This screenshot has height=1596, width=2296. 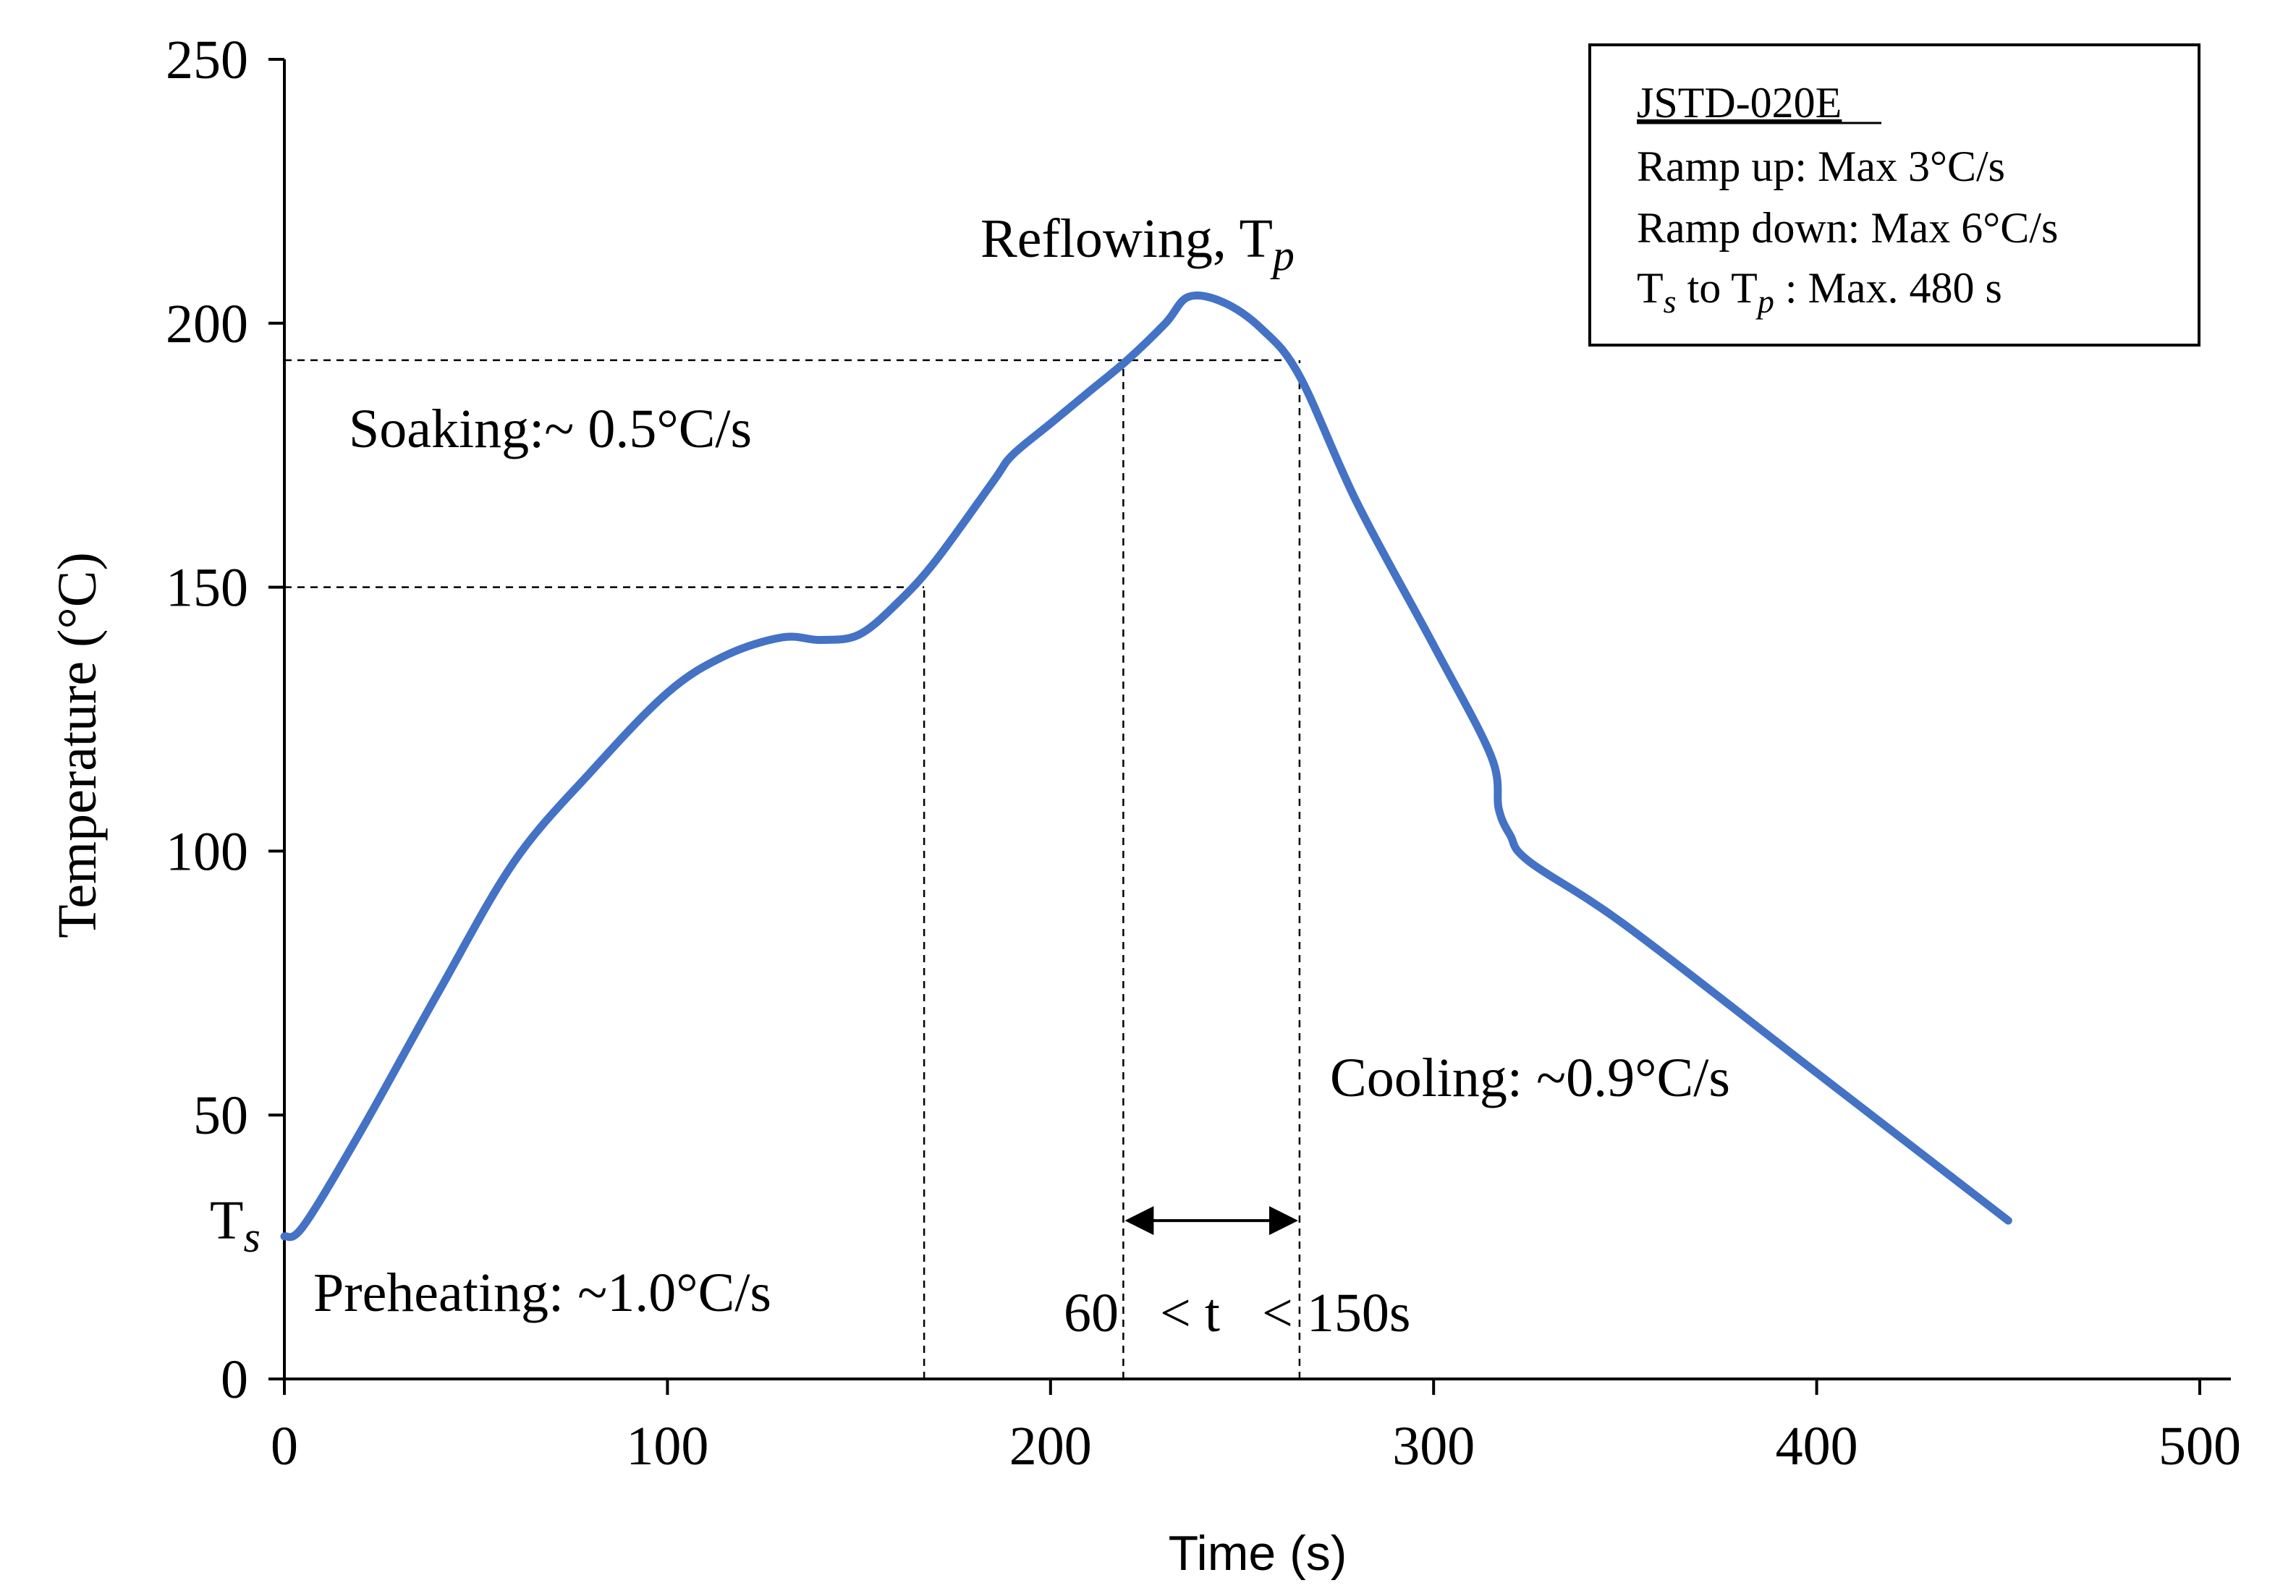 I want to click on y-tick-label: 250, so click(x=207, y=60).